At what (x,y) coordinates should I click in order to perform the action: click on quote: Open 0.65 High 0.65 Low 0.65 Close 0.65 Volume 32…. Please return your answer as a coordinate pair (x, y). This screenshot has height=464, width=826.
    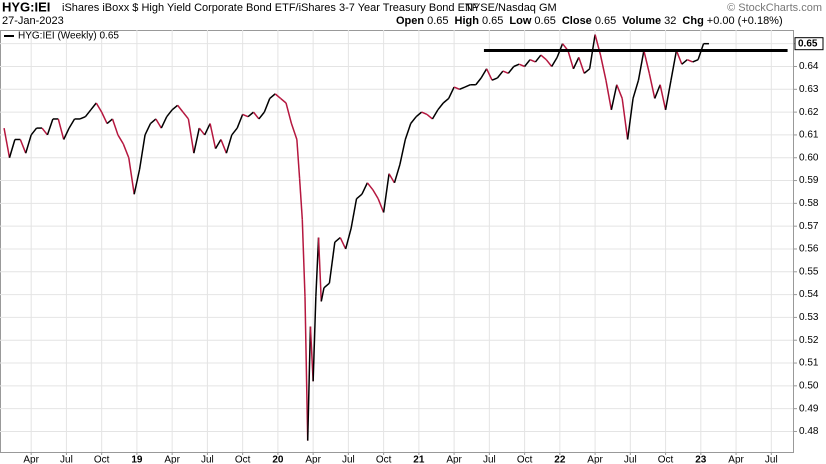
    Looking at the image, I should click on (589, 21).